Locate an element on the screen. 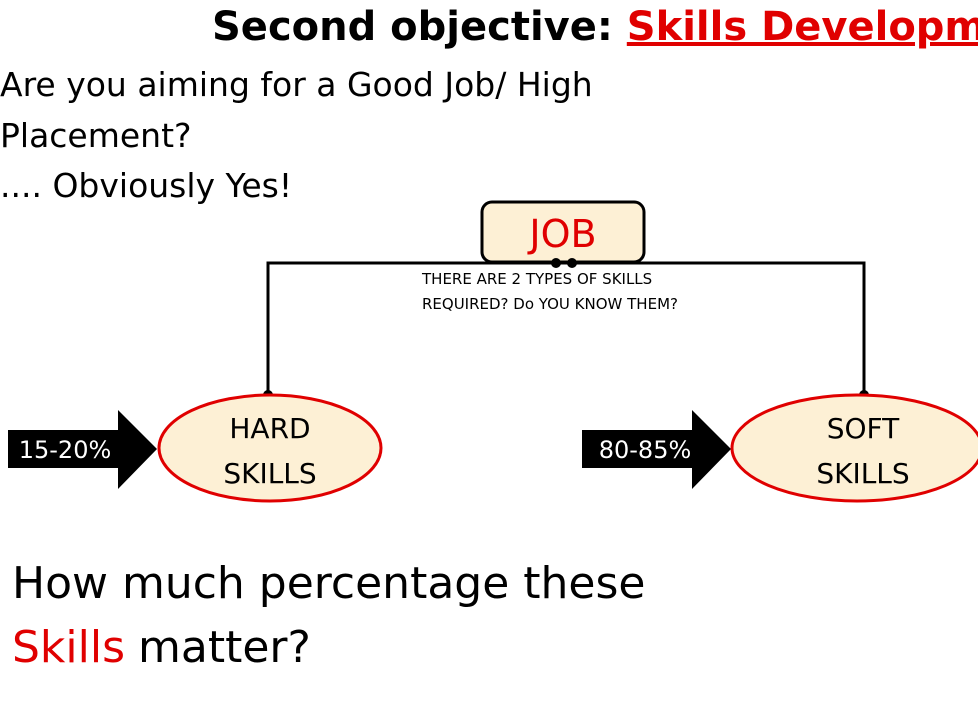  share-label: 15-20% is located at coordinates (65, 450).